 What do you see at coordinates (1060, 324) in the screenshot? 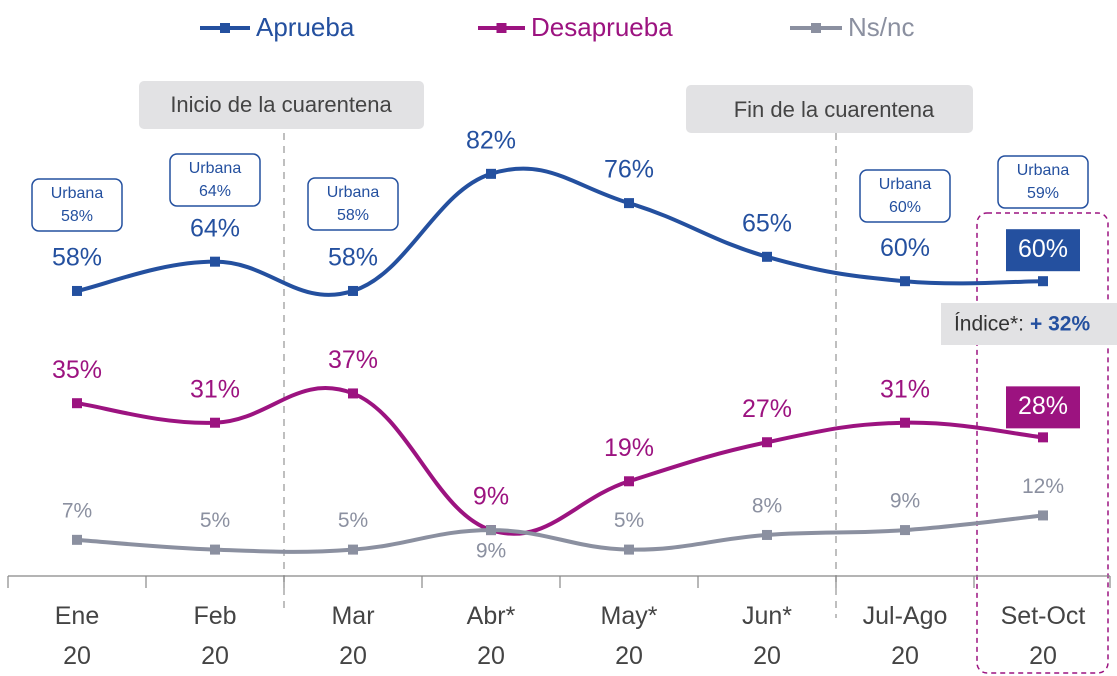
I see `annotation-value: + 32%` at bounding box center [1060, 324].